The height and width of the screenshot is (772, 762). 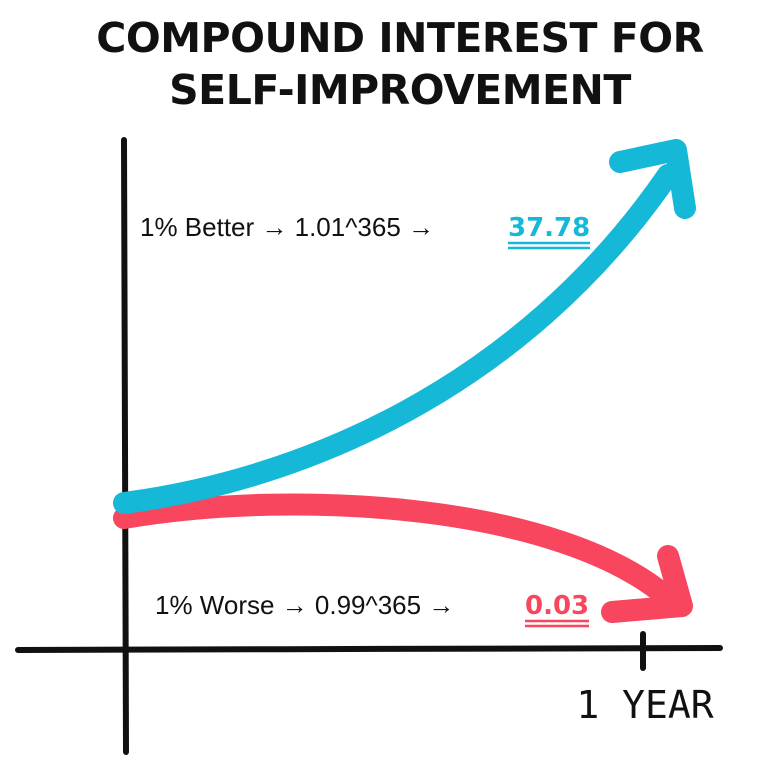 What do you see at coordinates (125, 446) in the screenshot?
I see `y-axis` at bounding box center [125, 446].